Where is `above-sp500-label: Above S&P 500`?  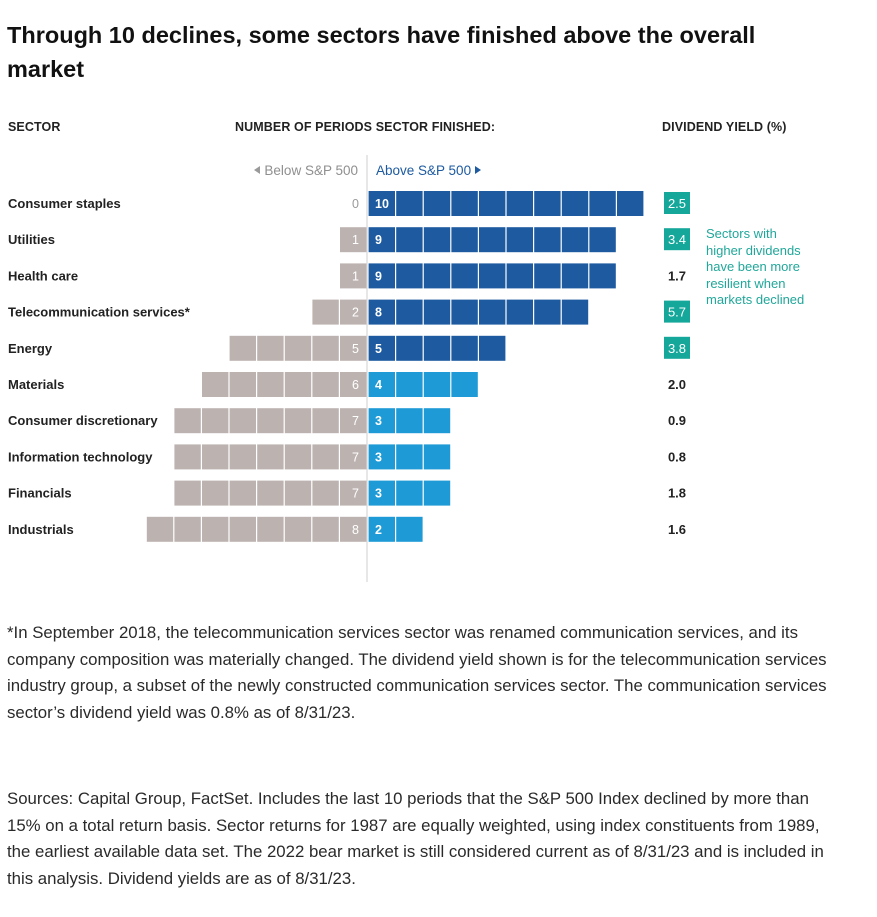
above-sp500-label: Above S&P 500 is located at coordinates (429, 170).